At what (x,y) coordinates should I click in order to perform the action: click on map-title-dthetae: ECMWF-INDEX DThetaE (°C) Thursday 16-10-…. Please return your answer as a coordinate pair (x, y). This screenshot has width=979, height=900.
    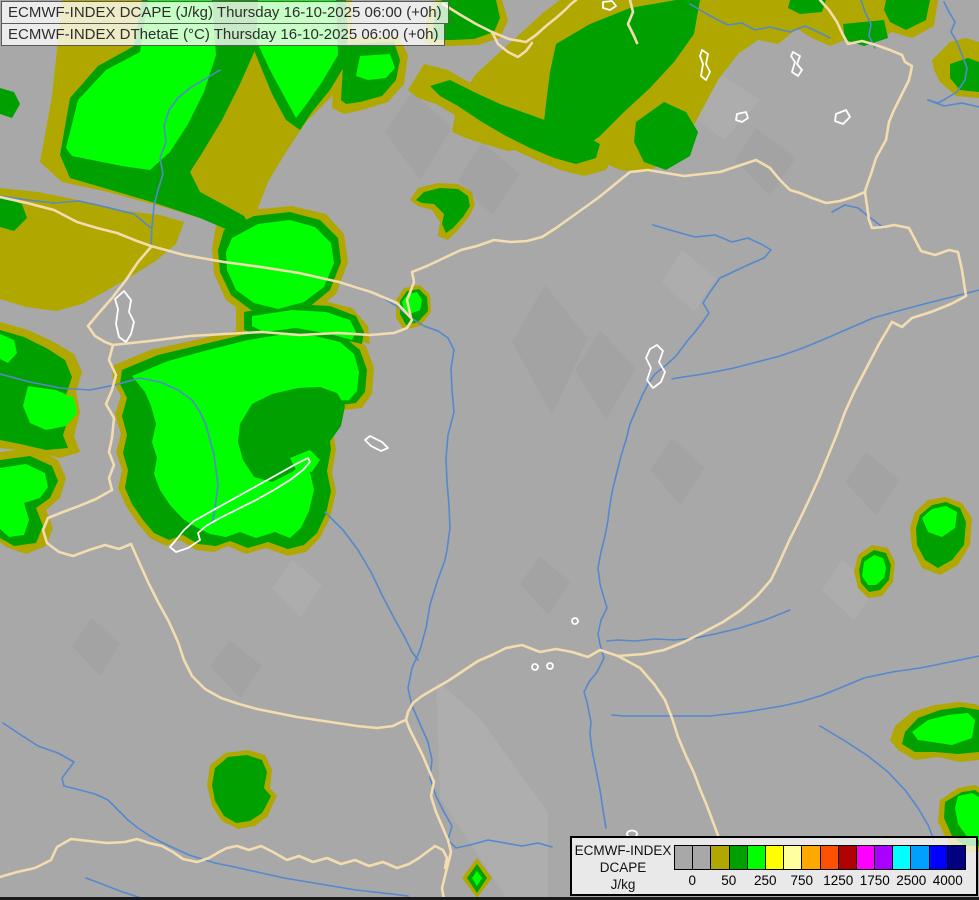
    Looking at the image, I should click on (223, 34).